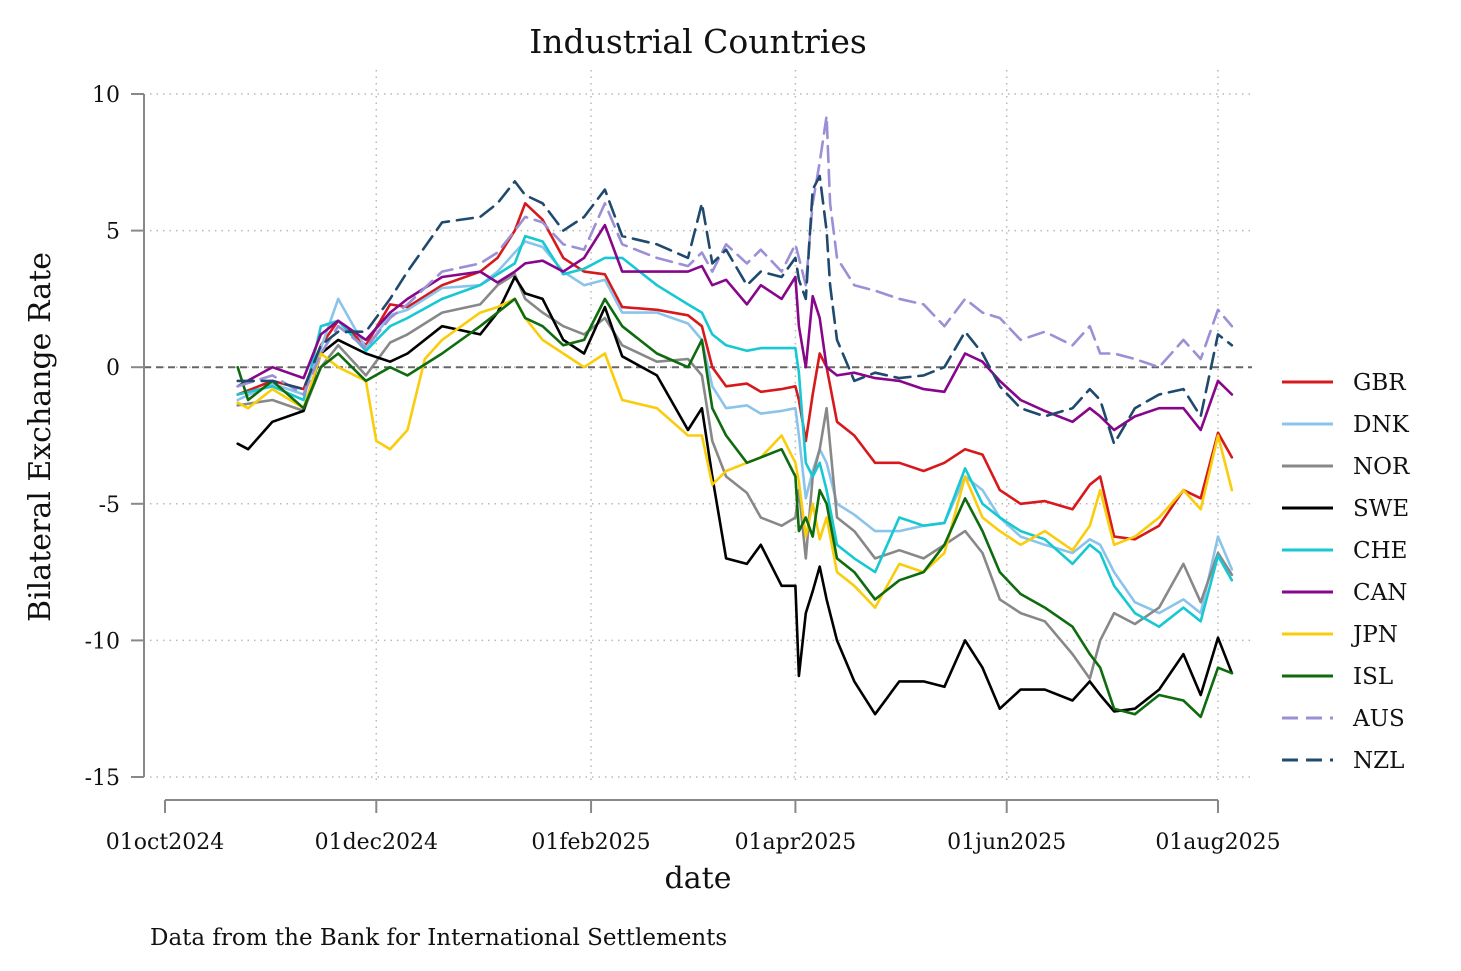 The image size is (1461, 971). What do you see at coordinates (590, 842) in the screenshot?
I see `x-tick-label: 01feb2025` at bounding box center [590, 842].